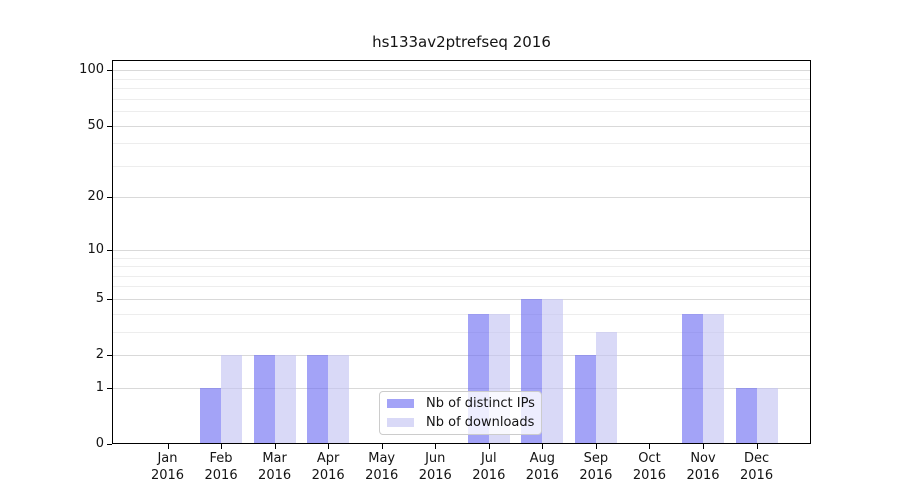  I want to click on bar-downloads-sep, so click(606, 387).